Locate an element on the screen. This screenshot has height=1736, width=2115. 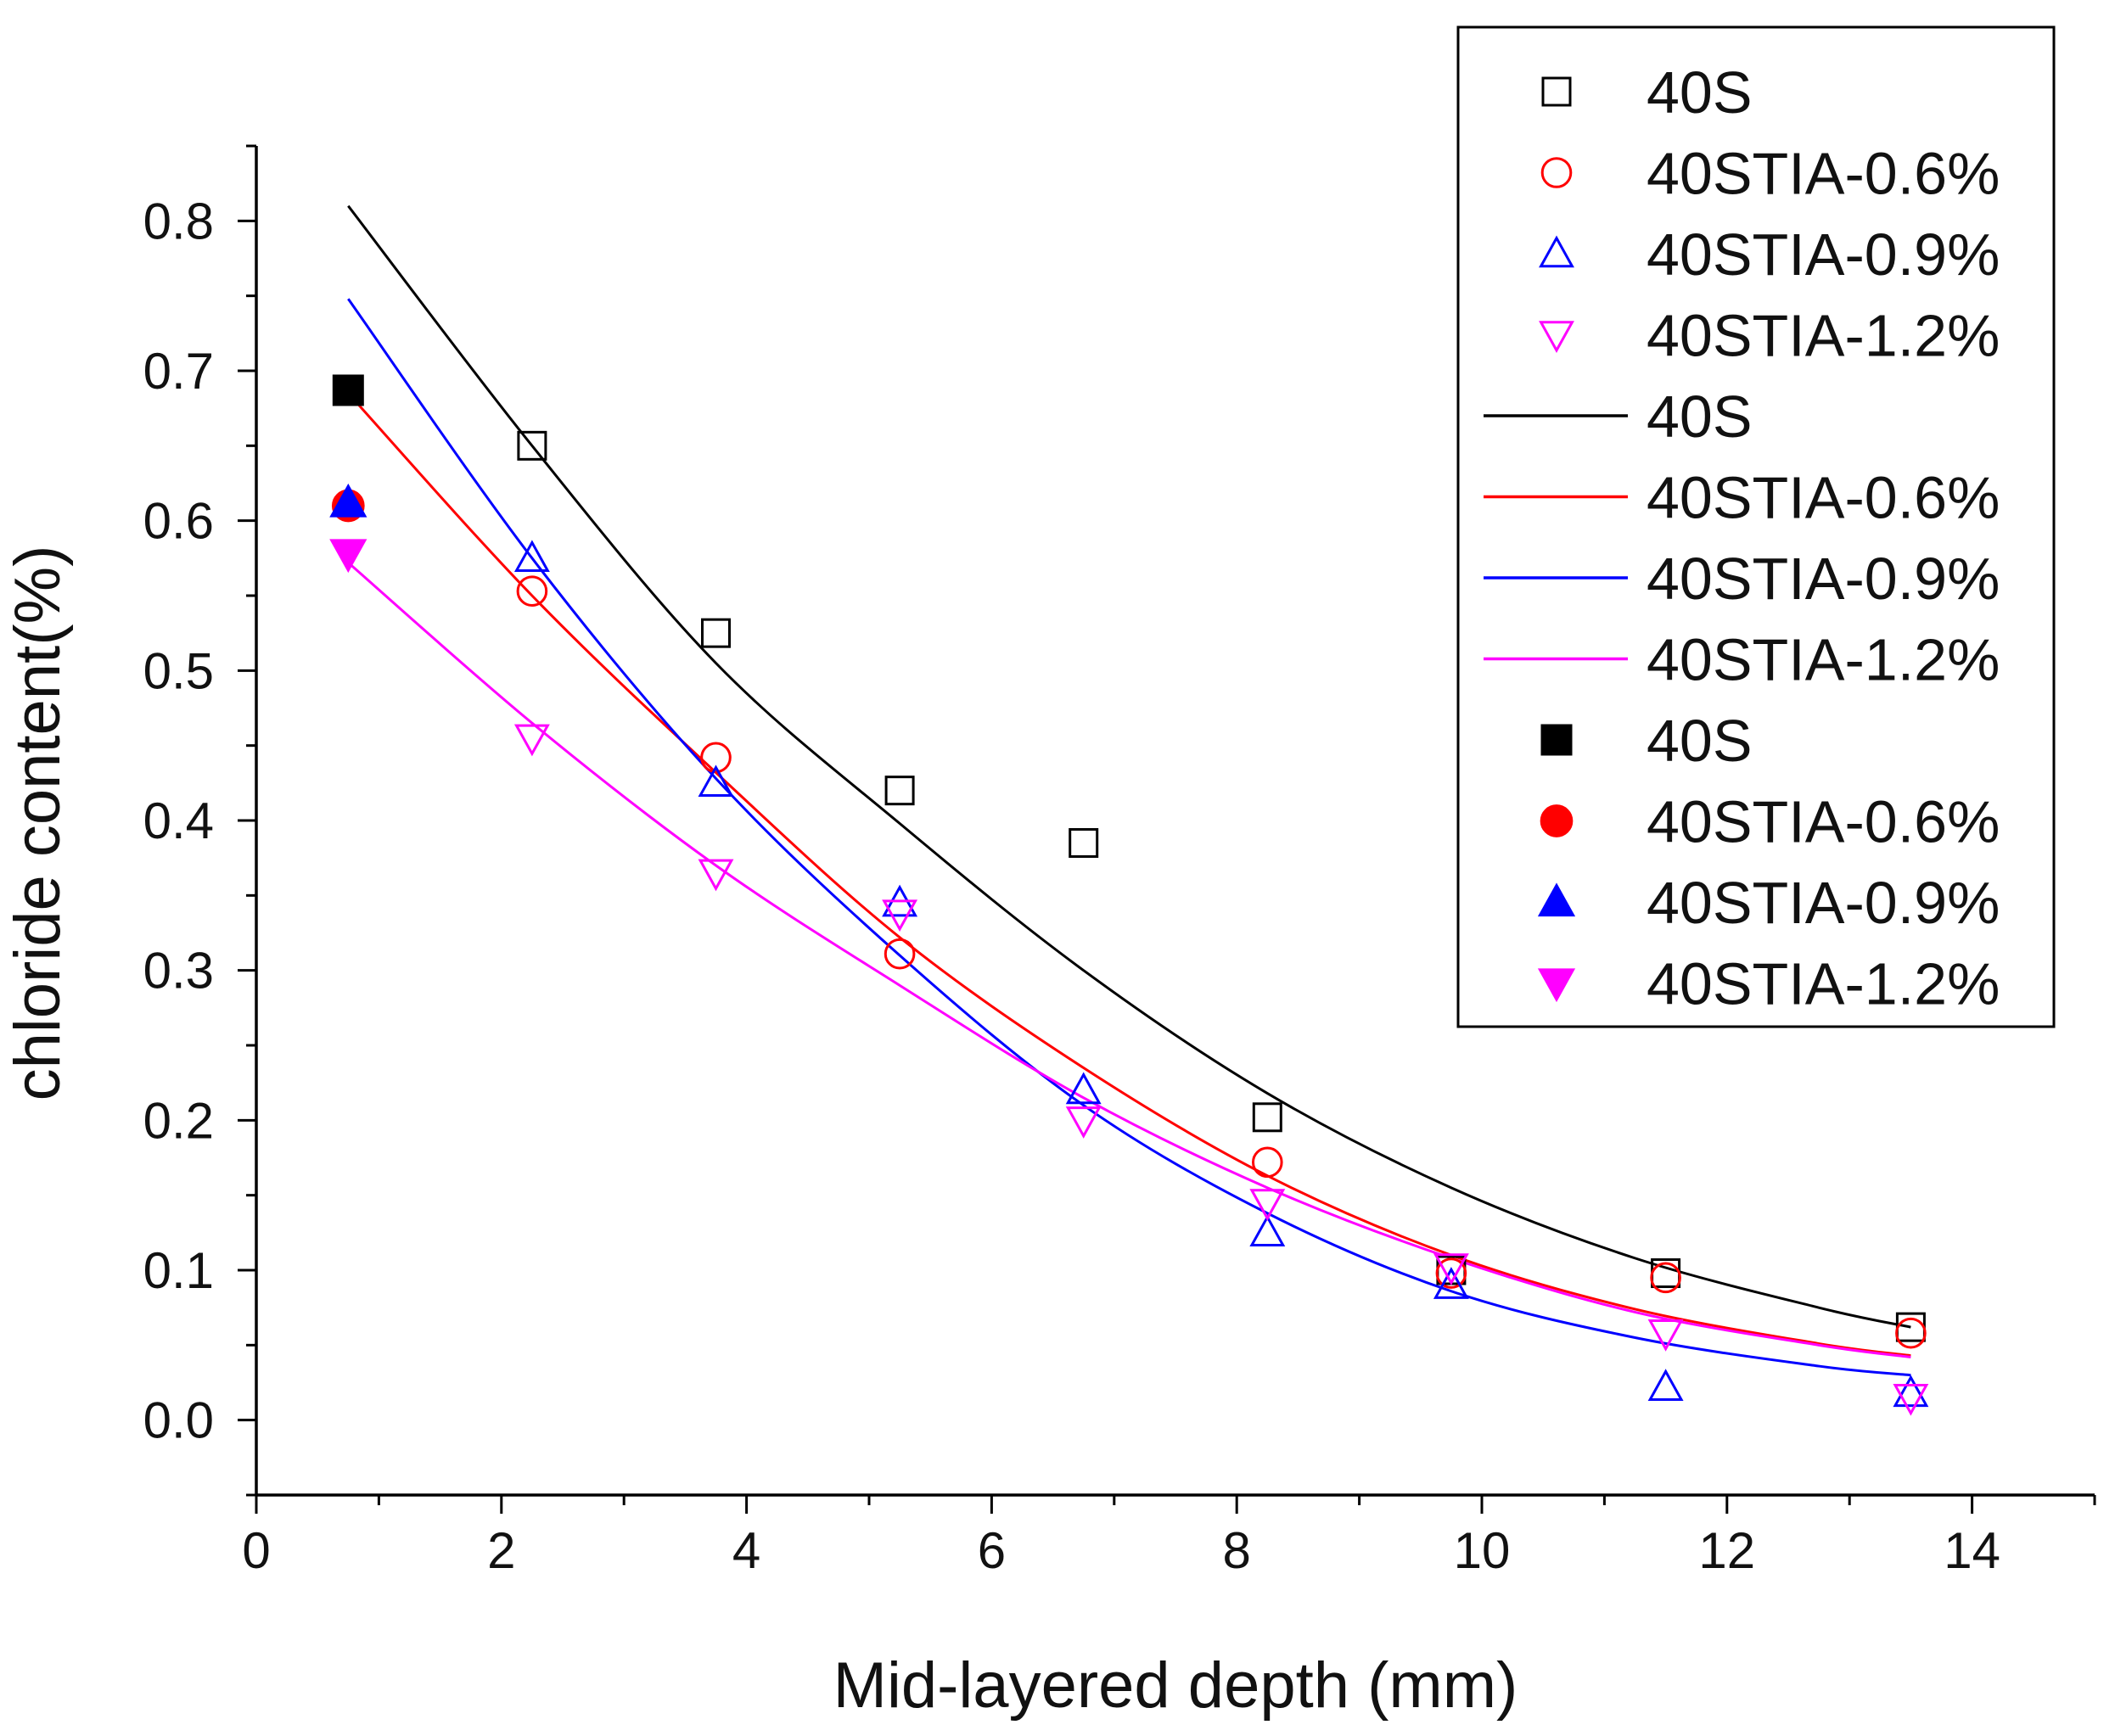
y-tick-label: 0.7 is located at coordinates (178, 371).